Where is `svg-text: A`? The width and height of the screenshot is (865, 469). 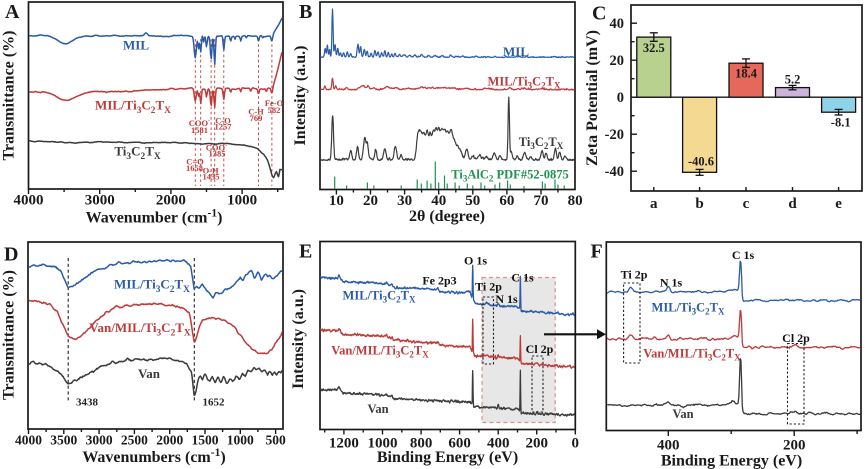 svg-text: A is located at coordinates (12, 12).